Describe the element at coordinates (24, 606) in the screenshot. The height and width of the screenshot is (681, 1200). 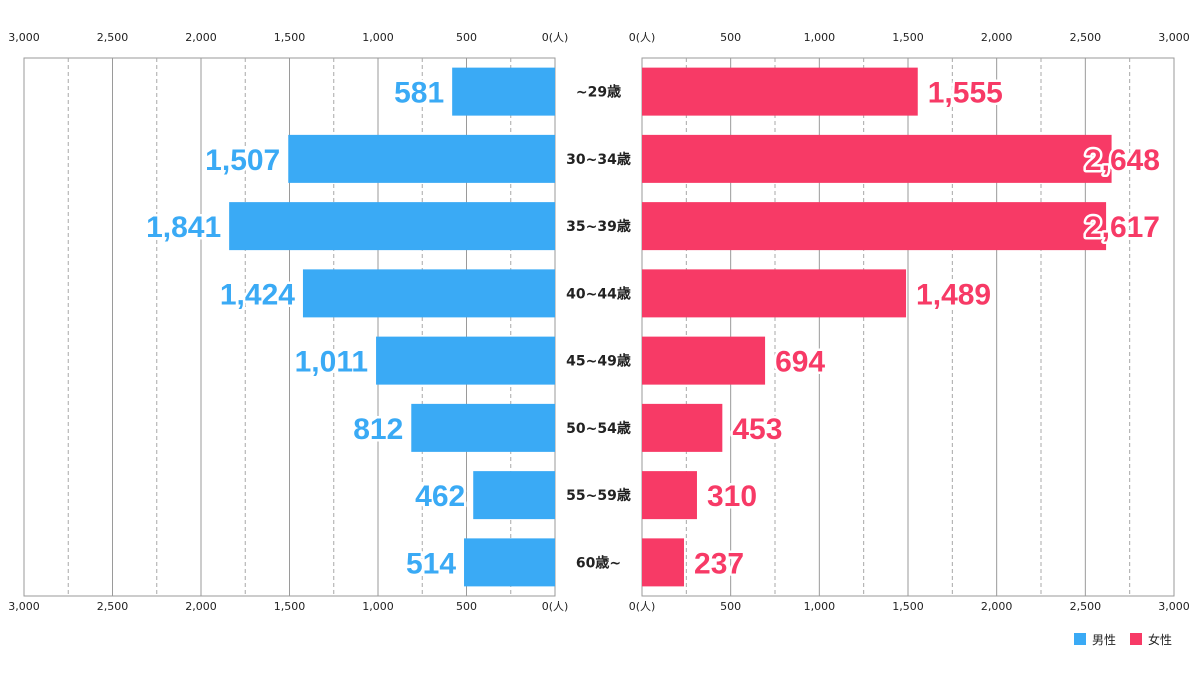
I see `left-tick-label-bottom: 3,000` at that location.